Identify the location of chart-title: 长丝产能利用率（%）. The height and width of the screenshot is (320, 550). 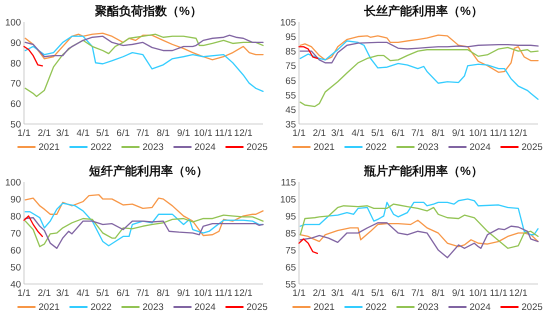
(423, 11).